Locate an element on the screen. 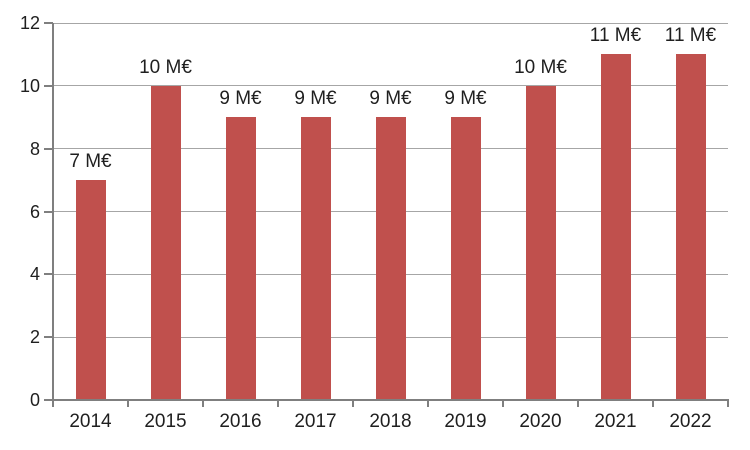  y-axis-line is located at coordinates (53, 212).